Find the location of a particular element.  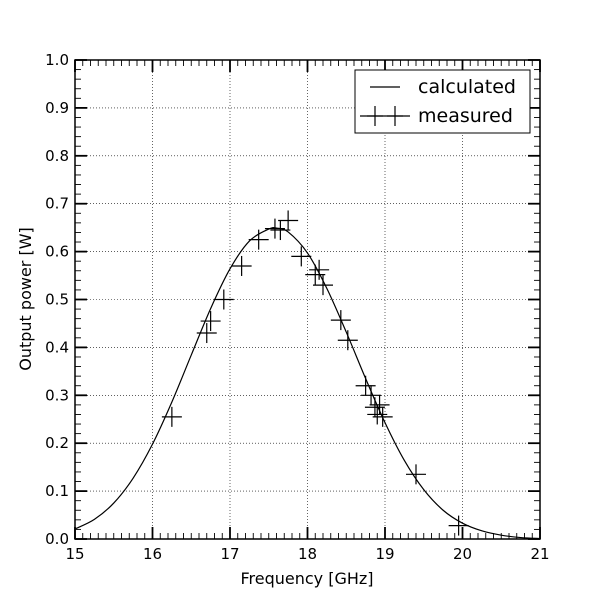

x-tick-label: 19 is located at coordinates (384, 554).